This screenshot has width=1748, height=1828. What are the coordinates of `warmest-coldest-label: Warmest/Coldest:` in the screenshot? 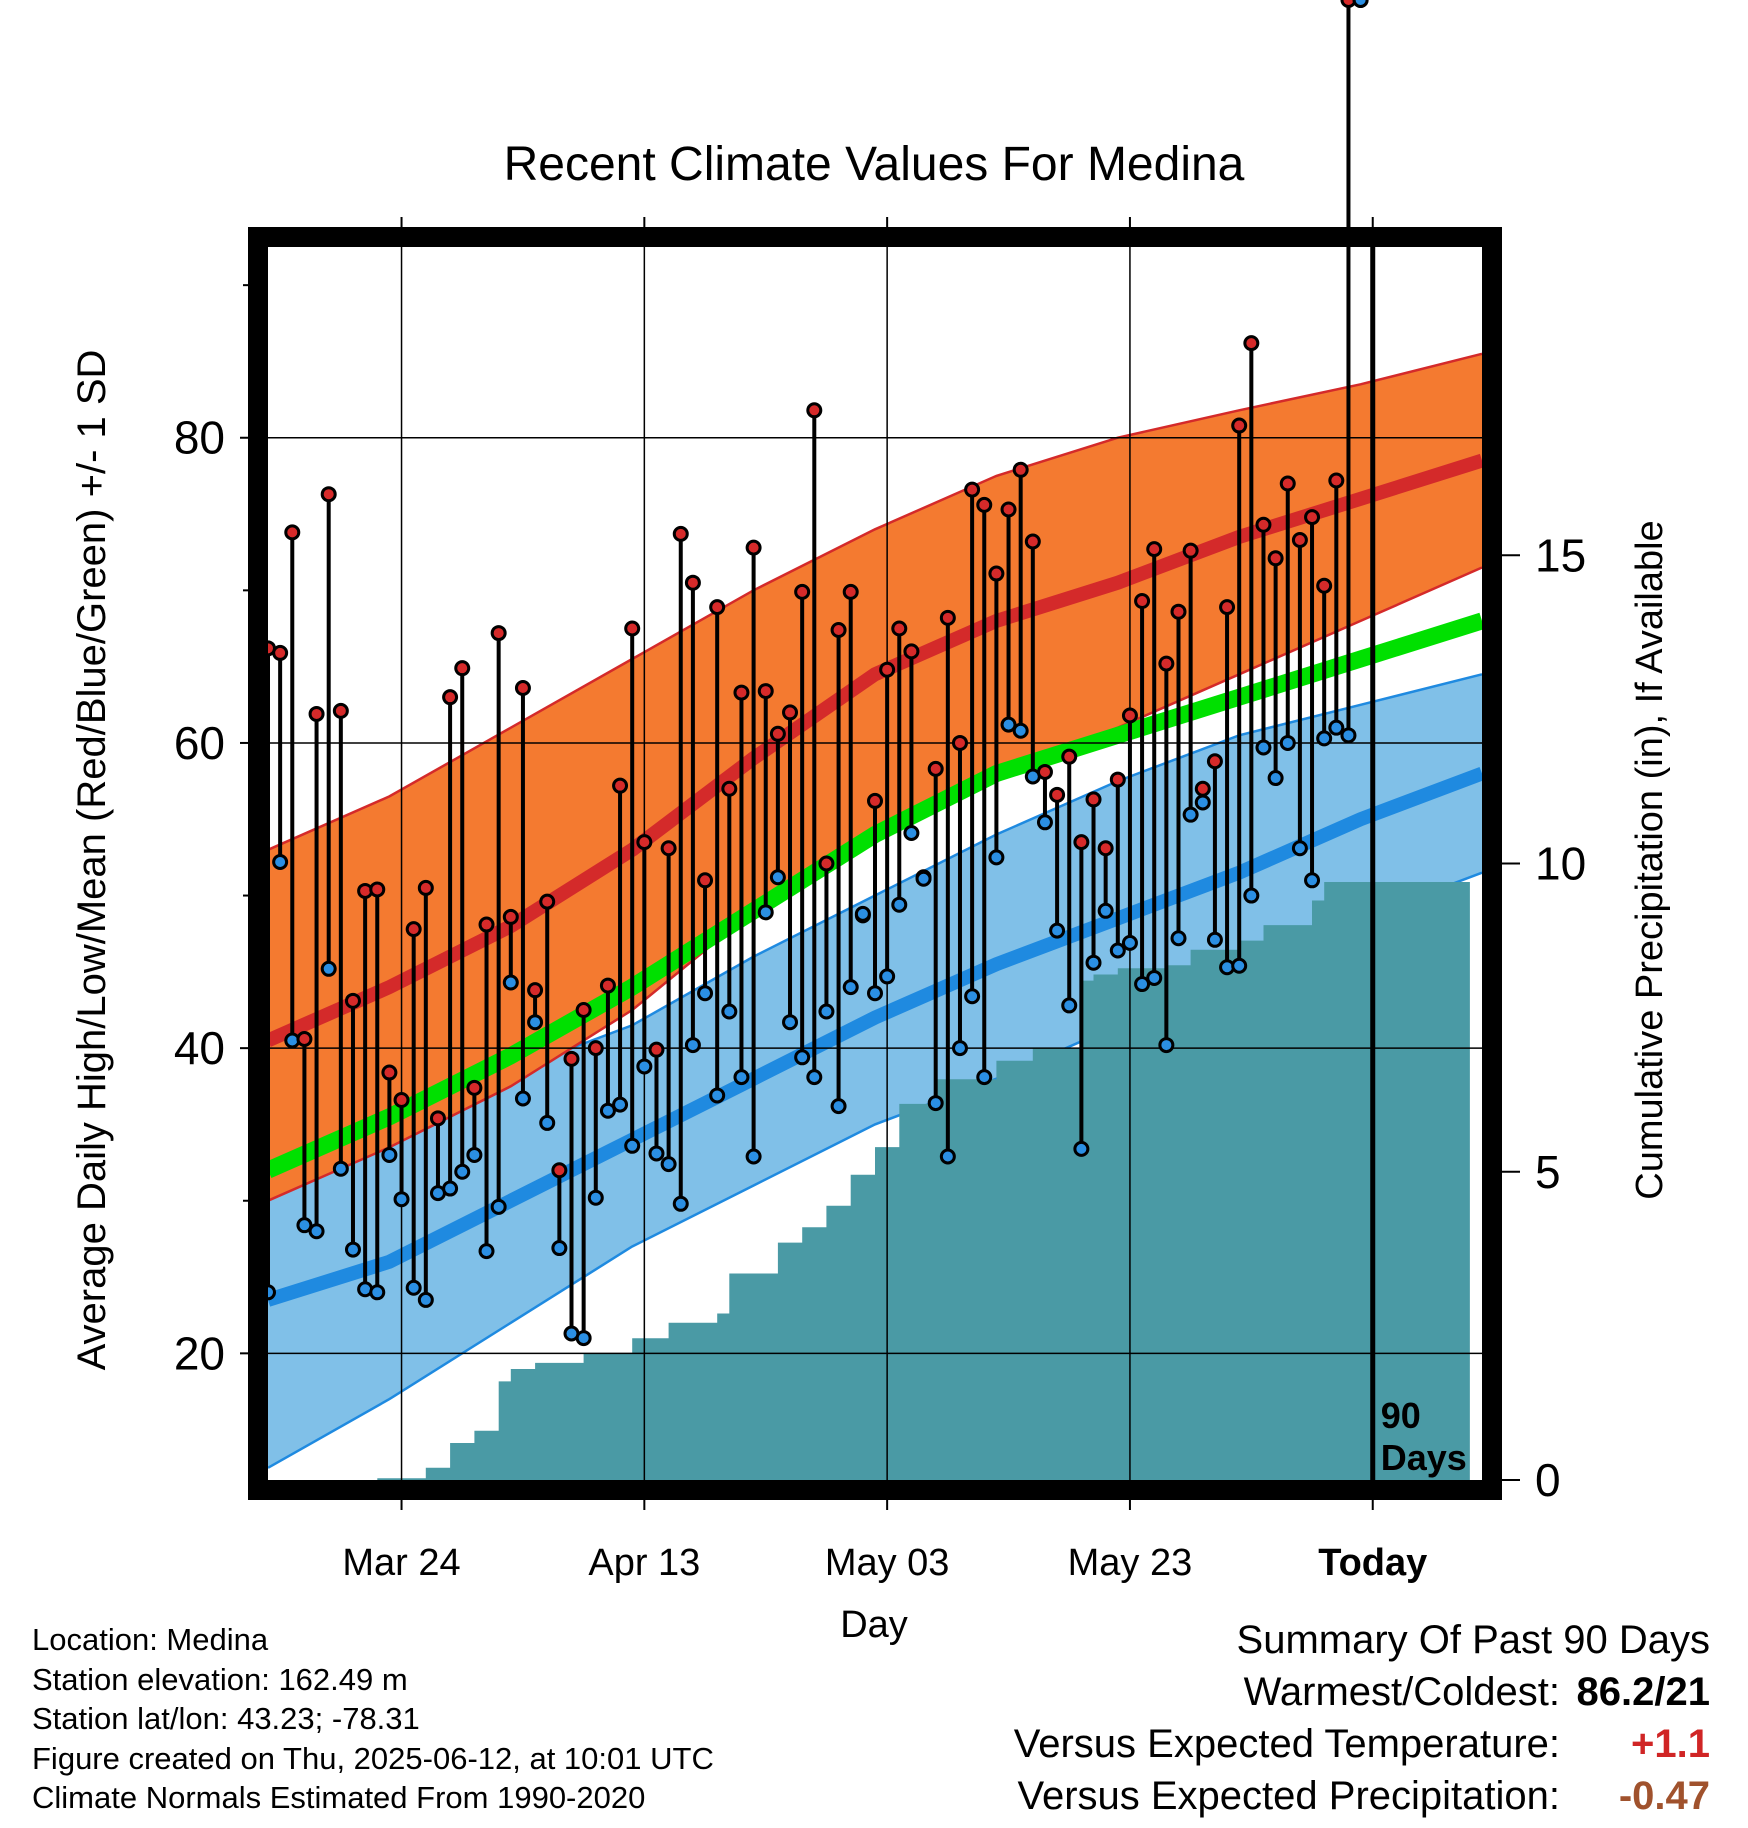 It's located at (1401, 1692).